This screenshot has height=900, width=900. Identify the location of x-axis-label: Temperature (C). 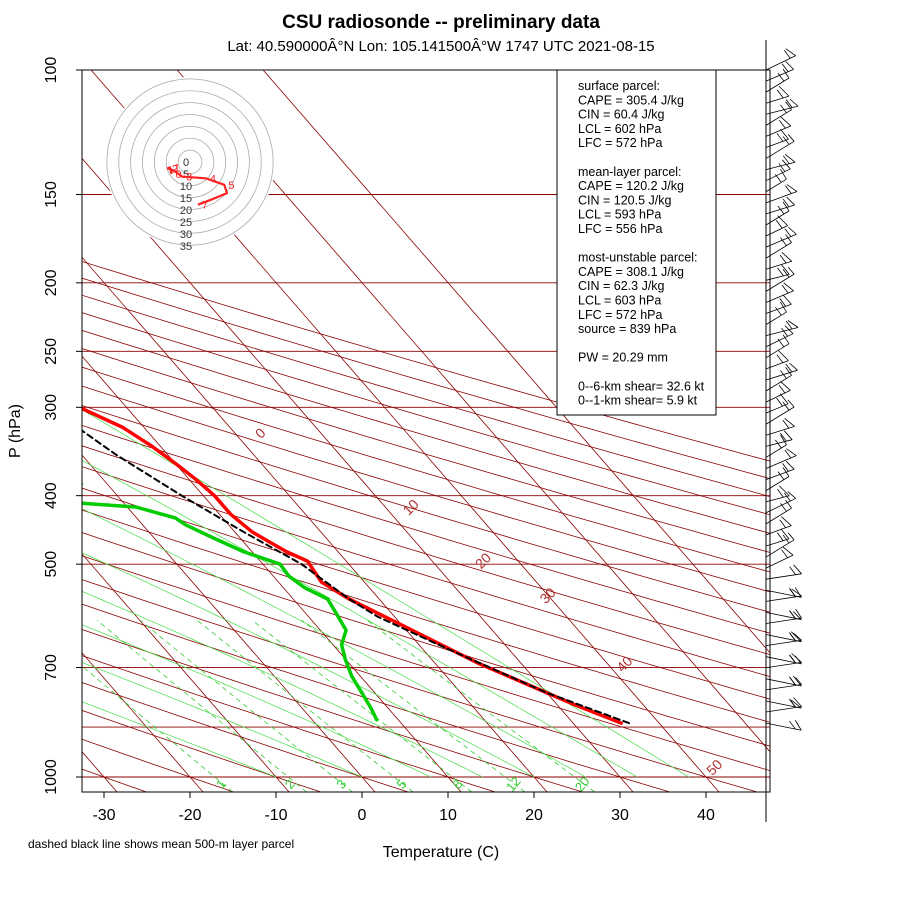
(441, 852).